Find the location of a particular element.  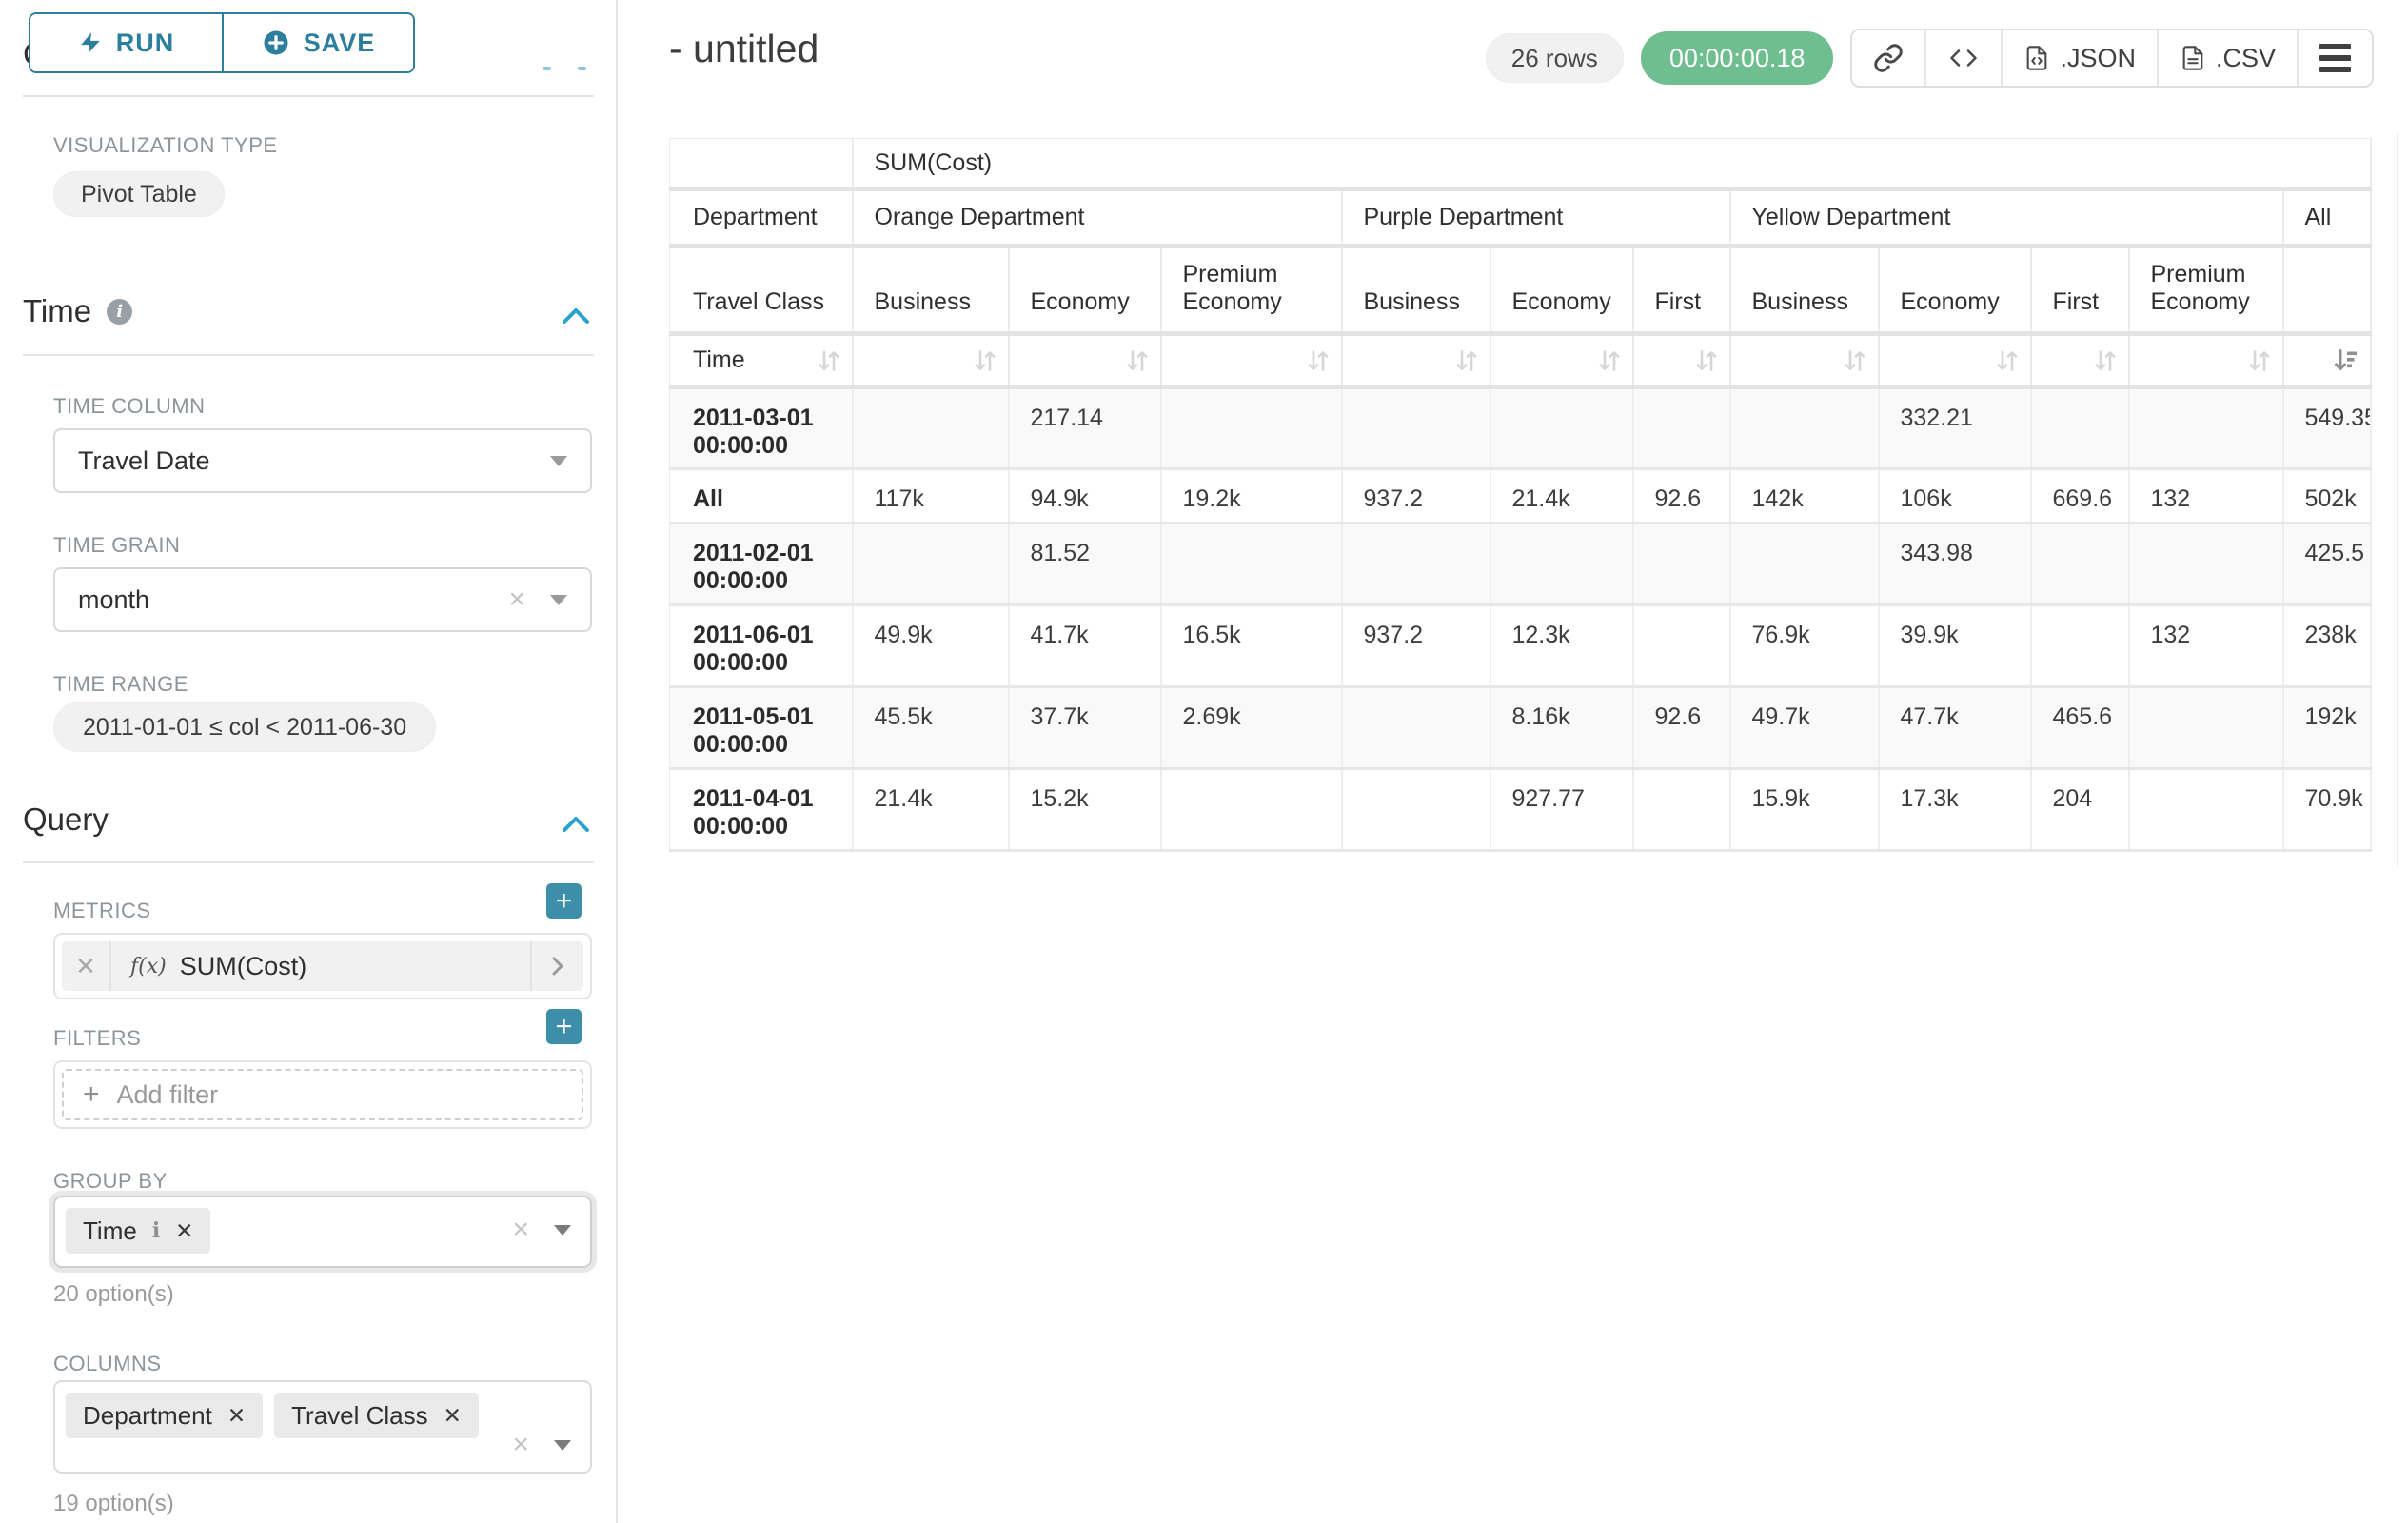

export-csv-label: .CSV is located at coordinates (2245, 58).